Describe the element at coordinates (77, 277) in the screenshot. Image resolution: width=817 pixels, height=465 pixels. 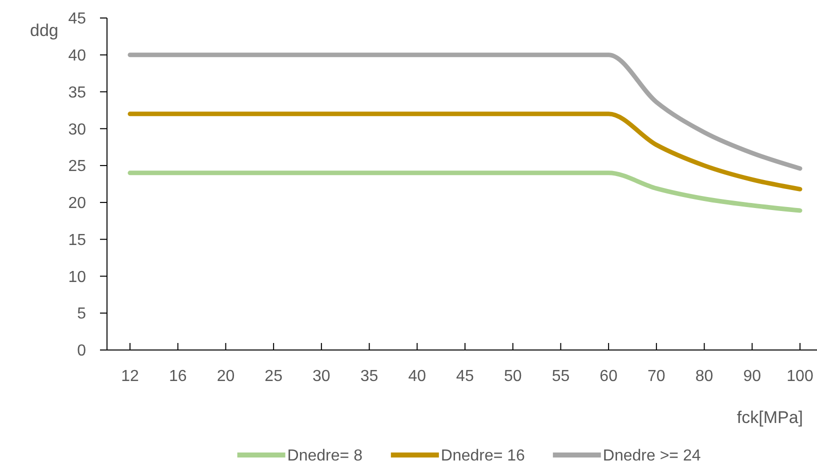
I see `y-tick-label: 10` at that location.